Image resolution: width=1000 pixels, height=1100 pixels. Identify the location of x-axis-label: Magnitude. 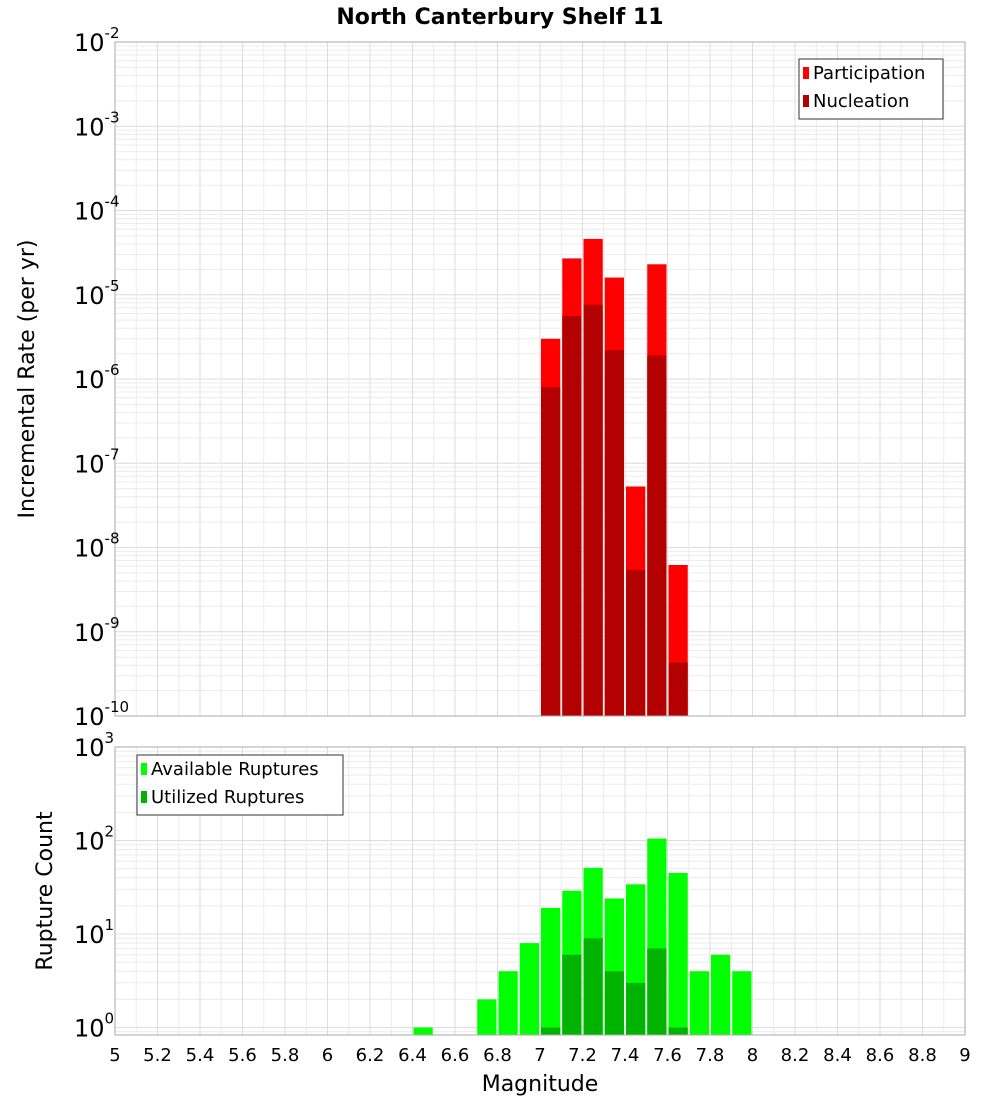
(540, 1084).